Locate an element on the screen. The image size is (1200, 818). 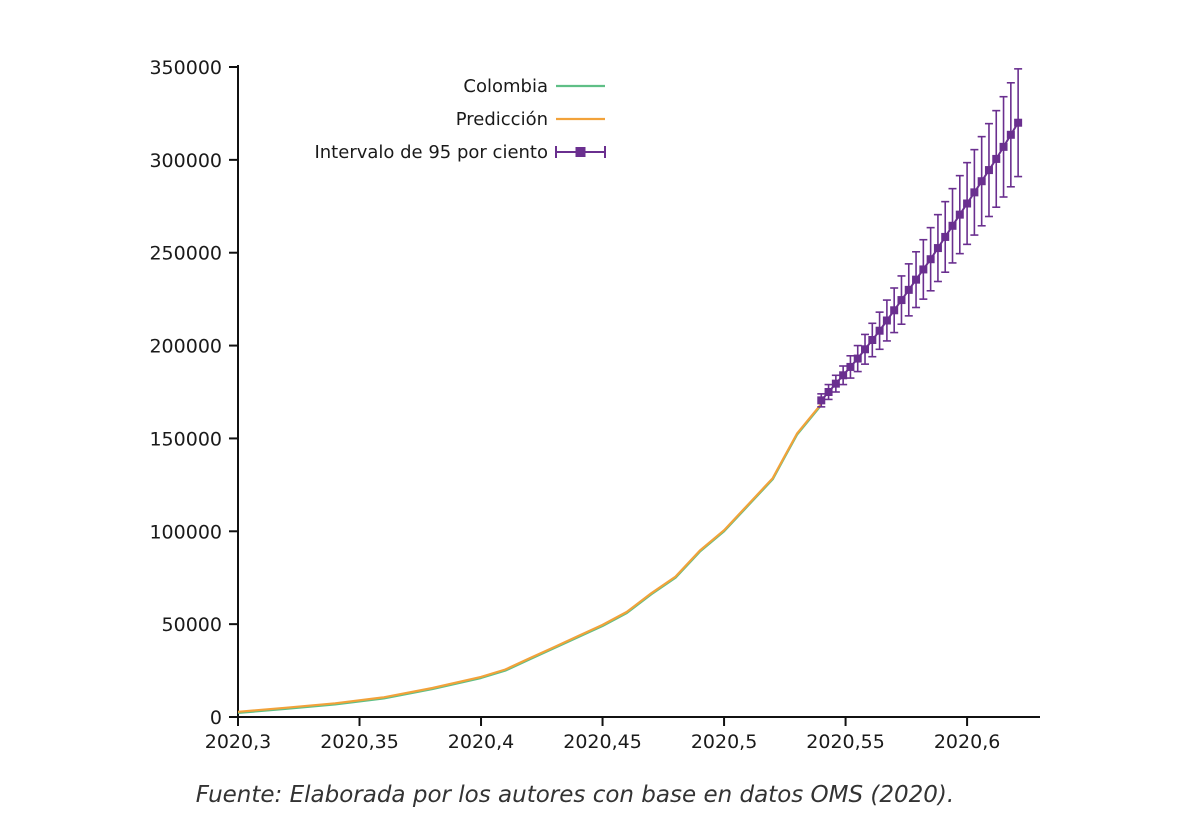
x-tick-label: 2020,4 is located at coordinates (481, 742).